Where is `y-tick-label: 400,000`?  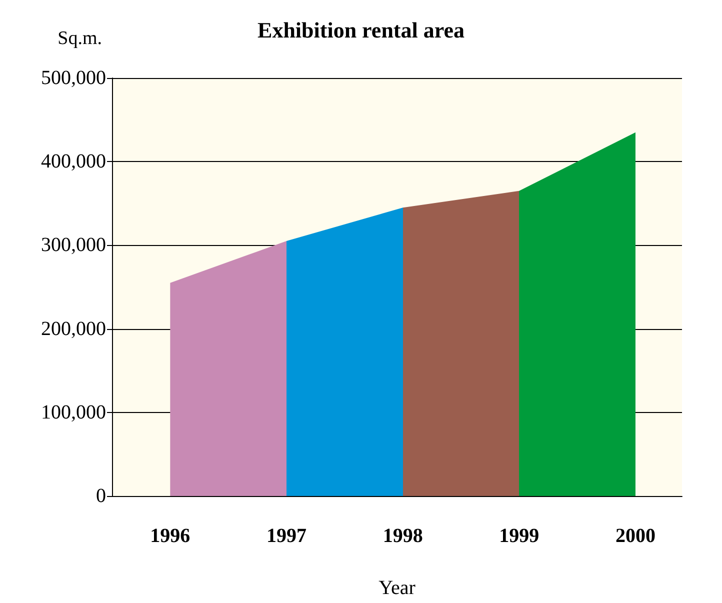 y-tick-label: 400,000 is located at coordinates (73, 161).